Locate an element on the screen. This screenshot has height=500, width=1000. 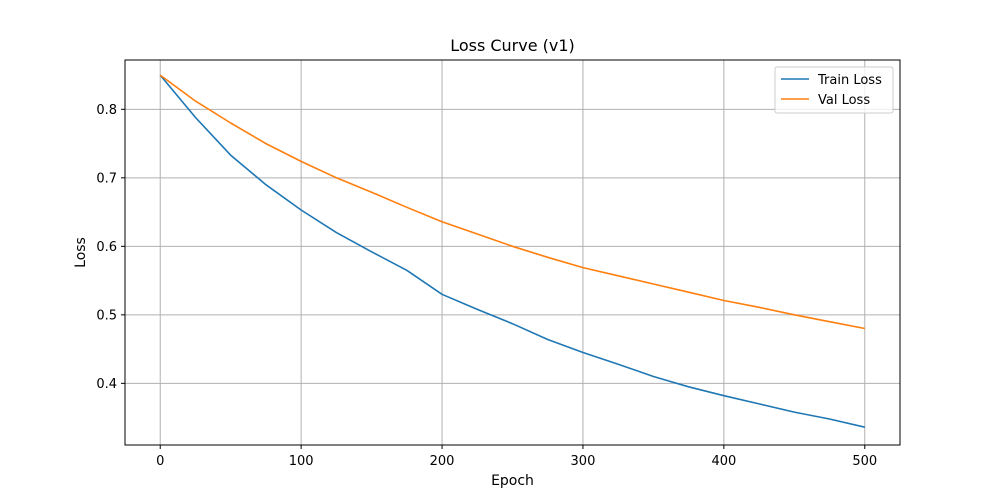
legend: Train Loss Val Loss is located at coordinates (834, 90).